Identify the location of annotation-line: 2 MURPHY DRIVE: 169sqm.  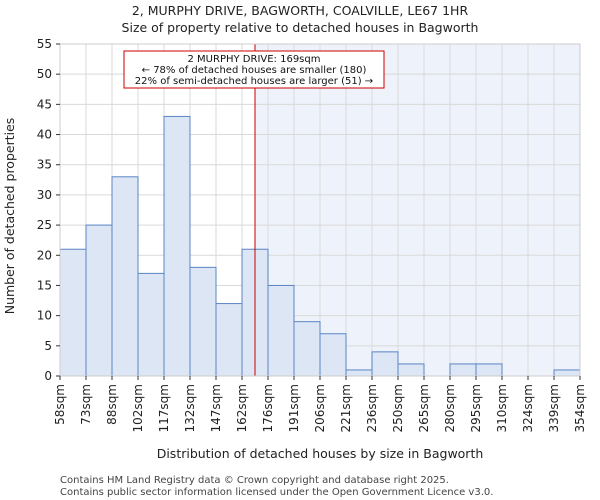
(254, 59).